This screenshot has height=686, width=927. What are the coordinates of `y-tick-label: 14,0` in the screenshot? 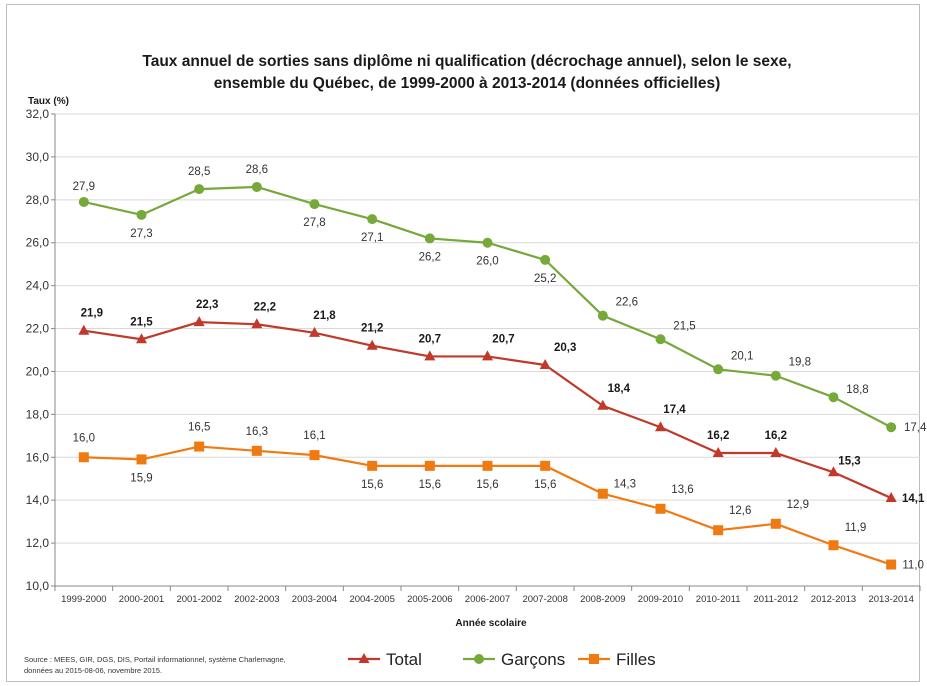 It's located at (38, 500).